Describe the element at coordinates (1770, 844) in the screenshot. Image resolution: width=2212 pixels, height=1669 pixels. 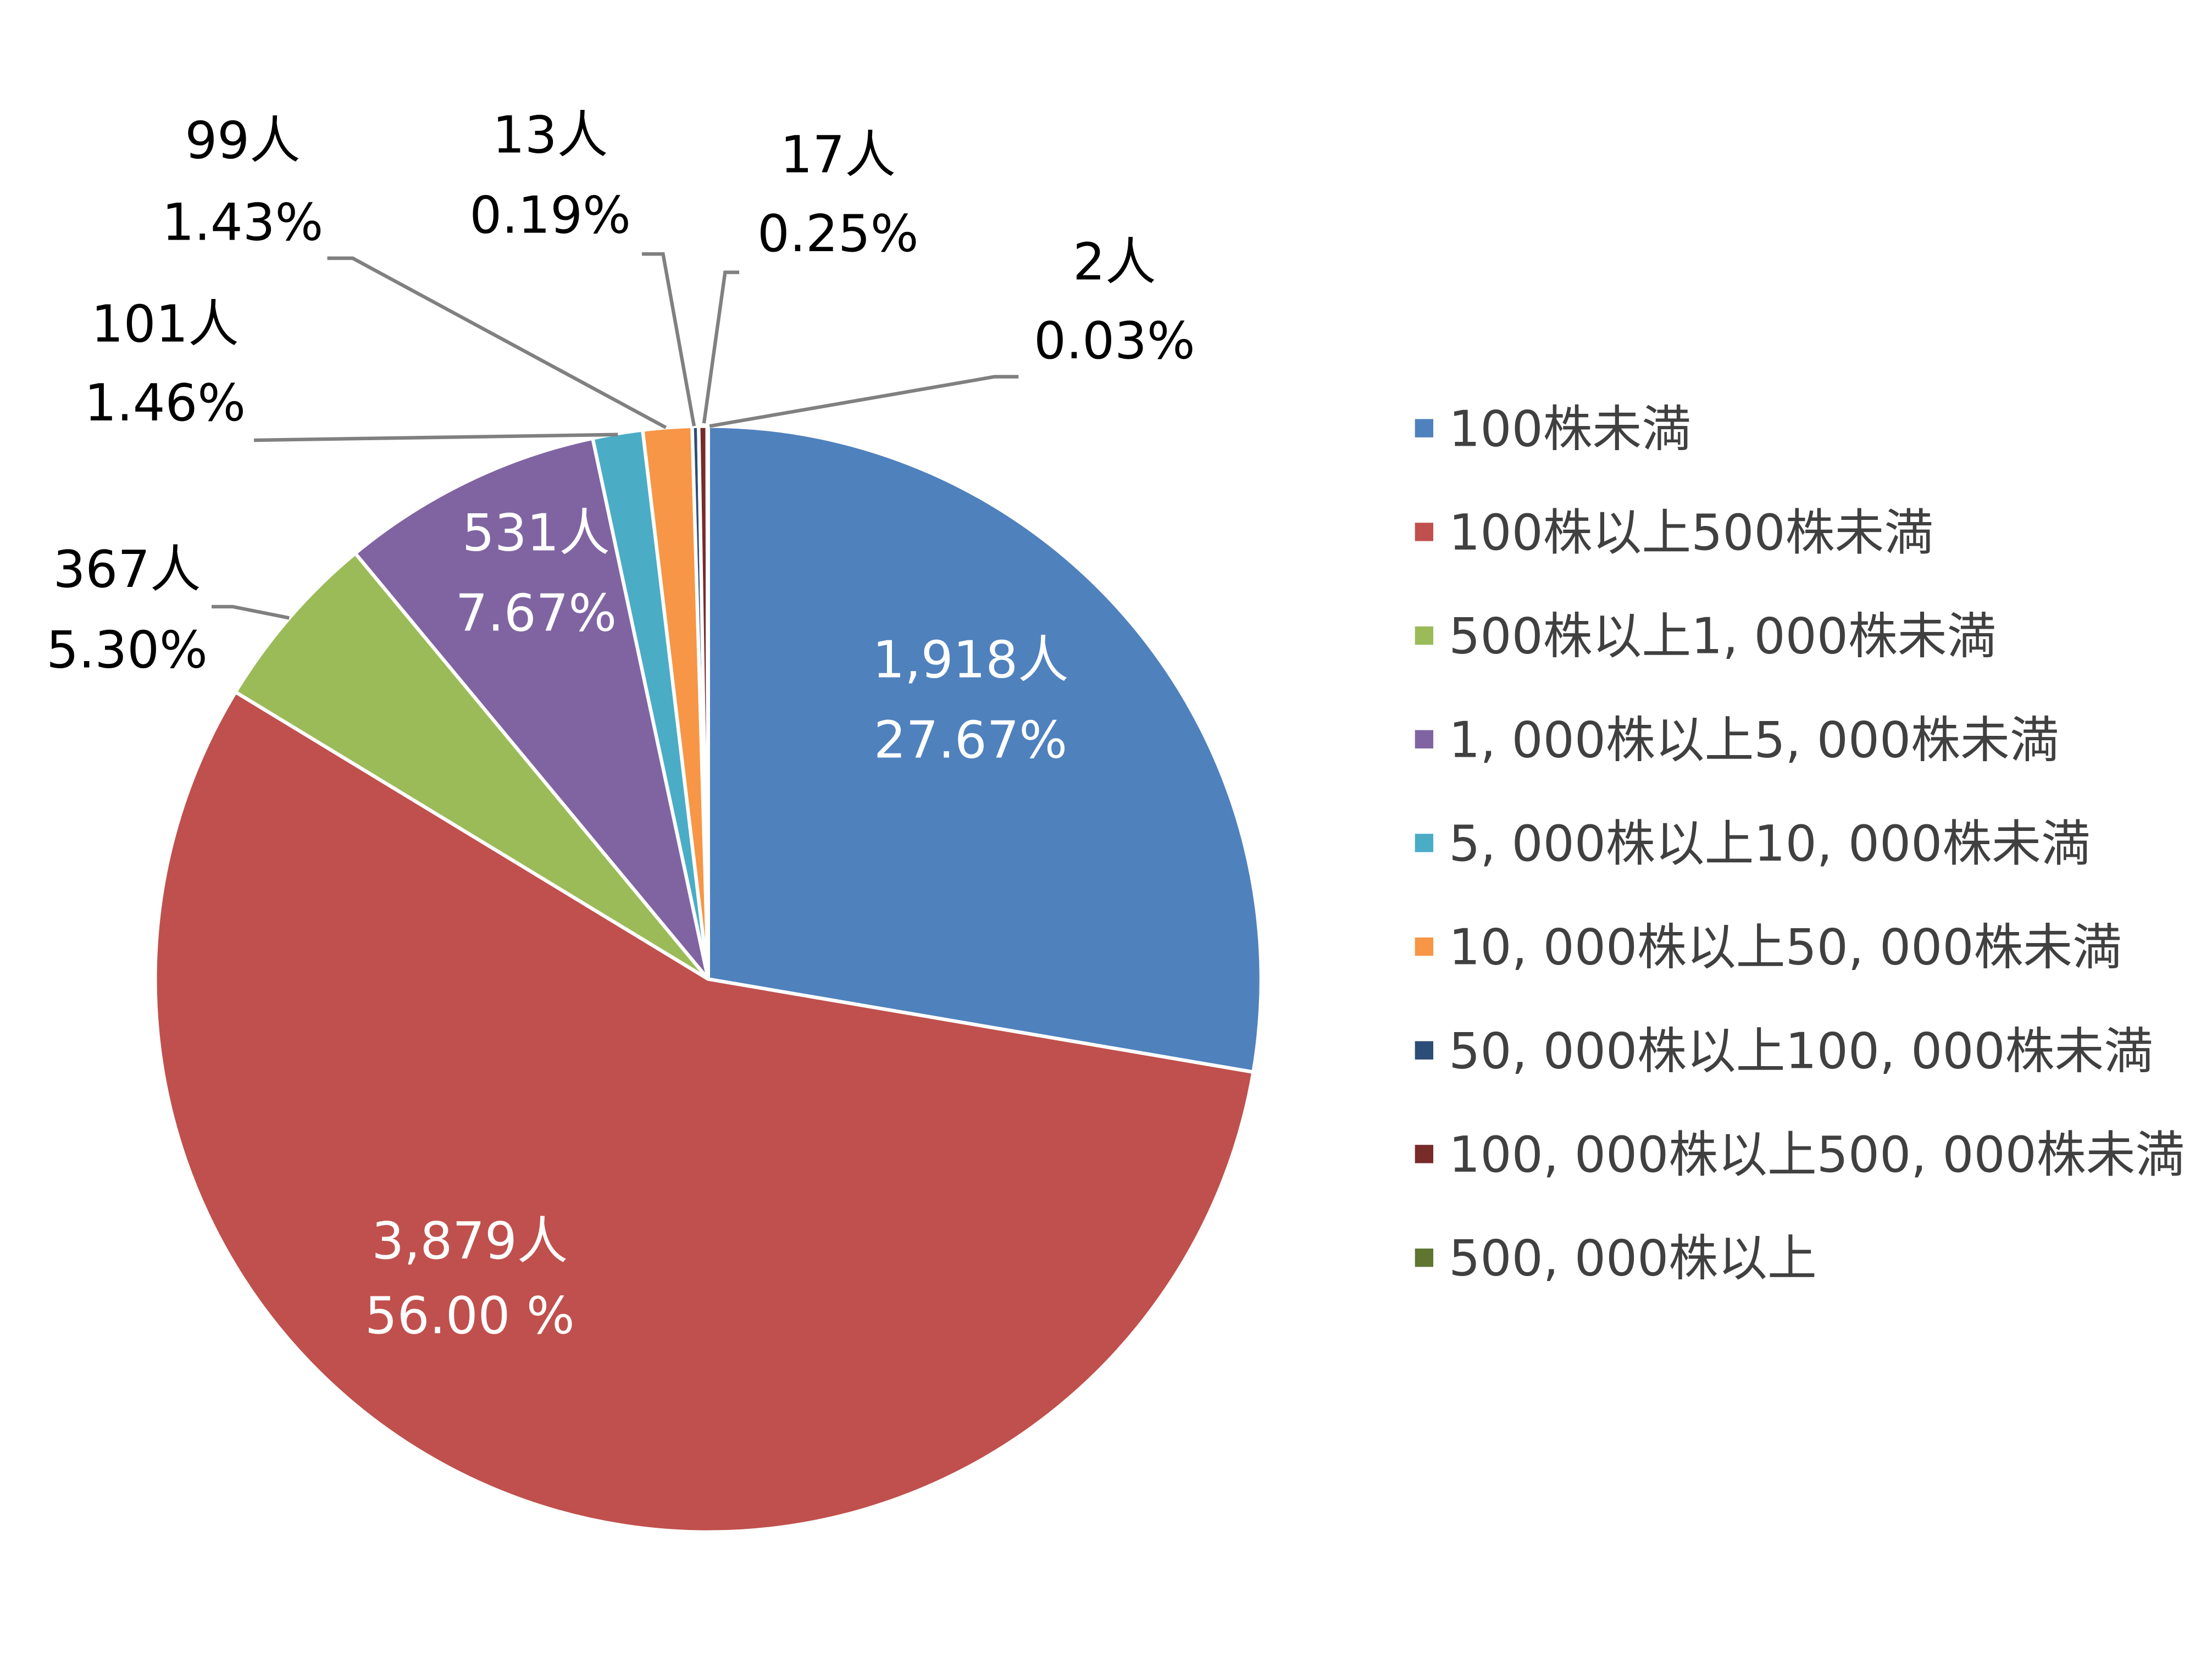
I see `legend-item: 5, 000株以上10, 000株未満` at that location.